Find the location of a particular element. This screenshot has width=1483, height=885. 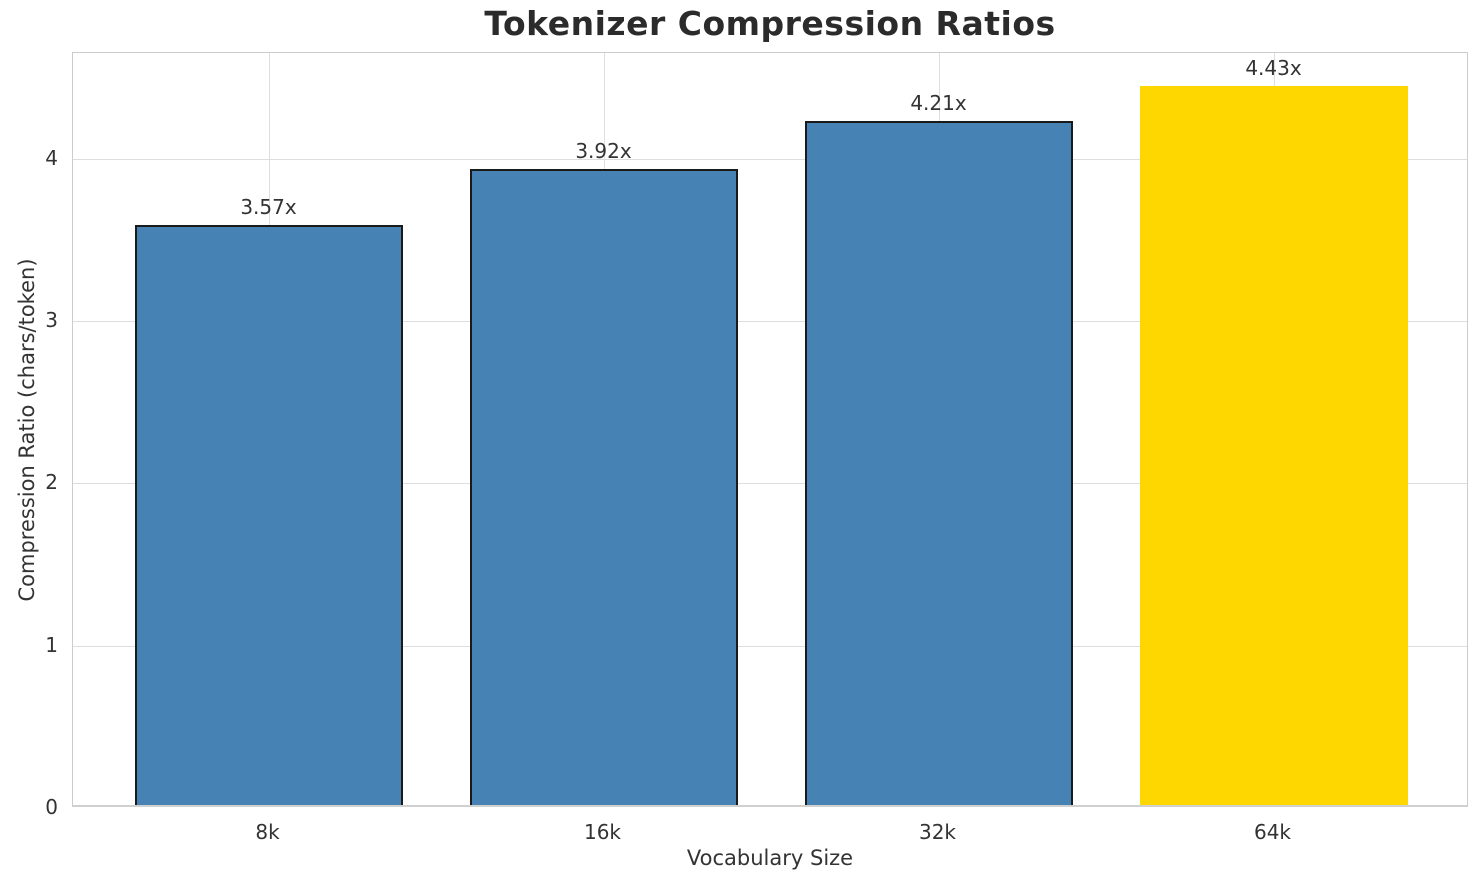

bar-value-label: 3.92x is located at coordinates (603, 150).